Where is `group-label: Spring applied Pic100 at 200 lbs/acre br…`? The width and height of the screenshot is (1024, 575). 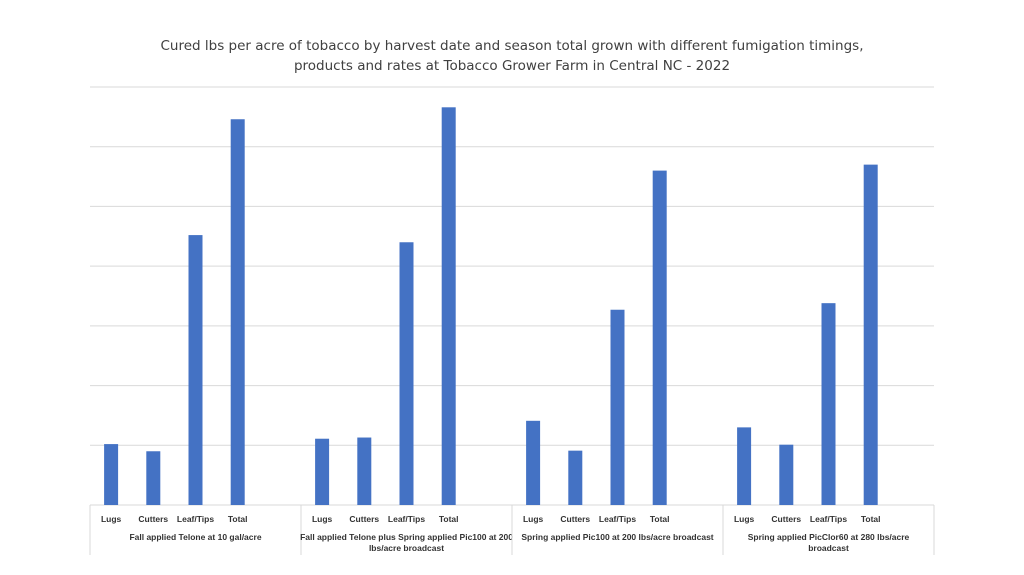 group-label: Spring applied Pic100 at 200 lbs/acre br… is located at coordinates (617, 537).